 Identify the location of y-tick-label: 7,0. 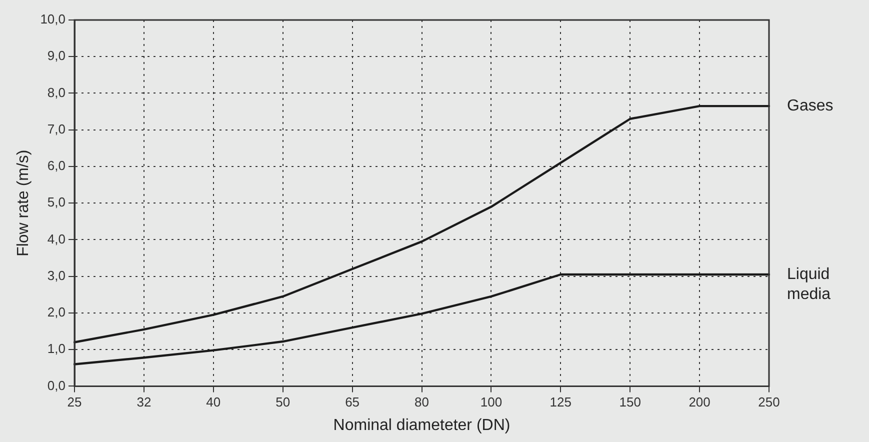
(56, 128).